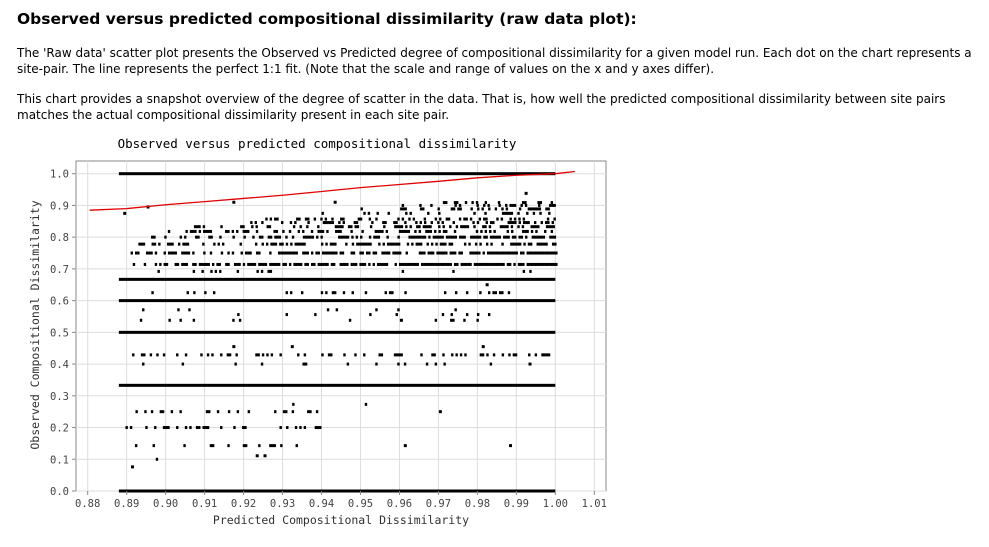 Image resolution: width=989 pixels, height=547 pixels. What do you see at coordinates (332, 190) in the screenshot?
I see `fit-line` at bounding box center [332, 190].